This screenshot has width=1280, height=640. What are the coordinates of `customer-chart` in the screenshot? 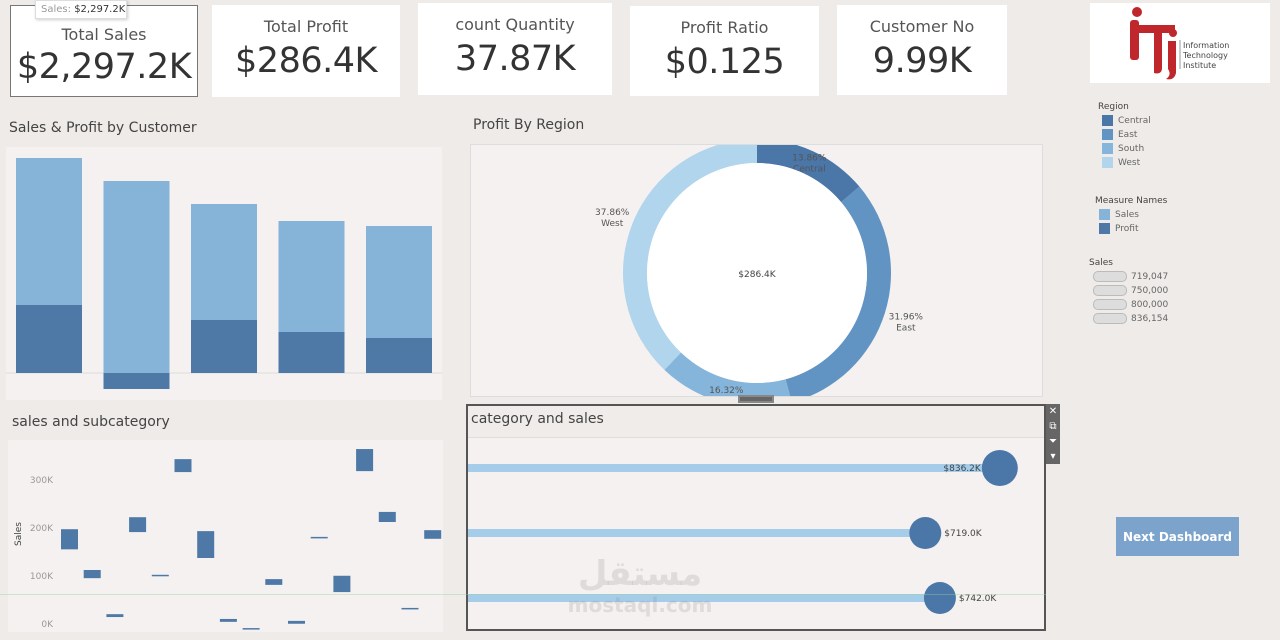 It's located at (224, 273).